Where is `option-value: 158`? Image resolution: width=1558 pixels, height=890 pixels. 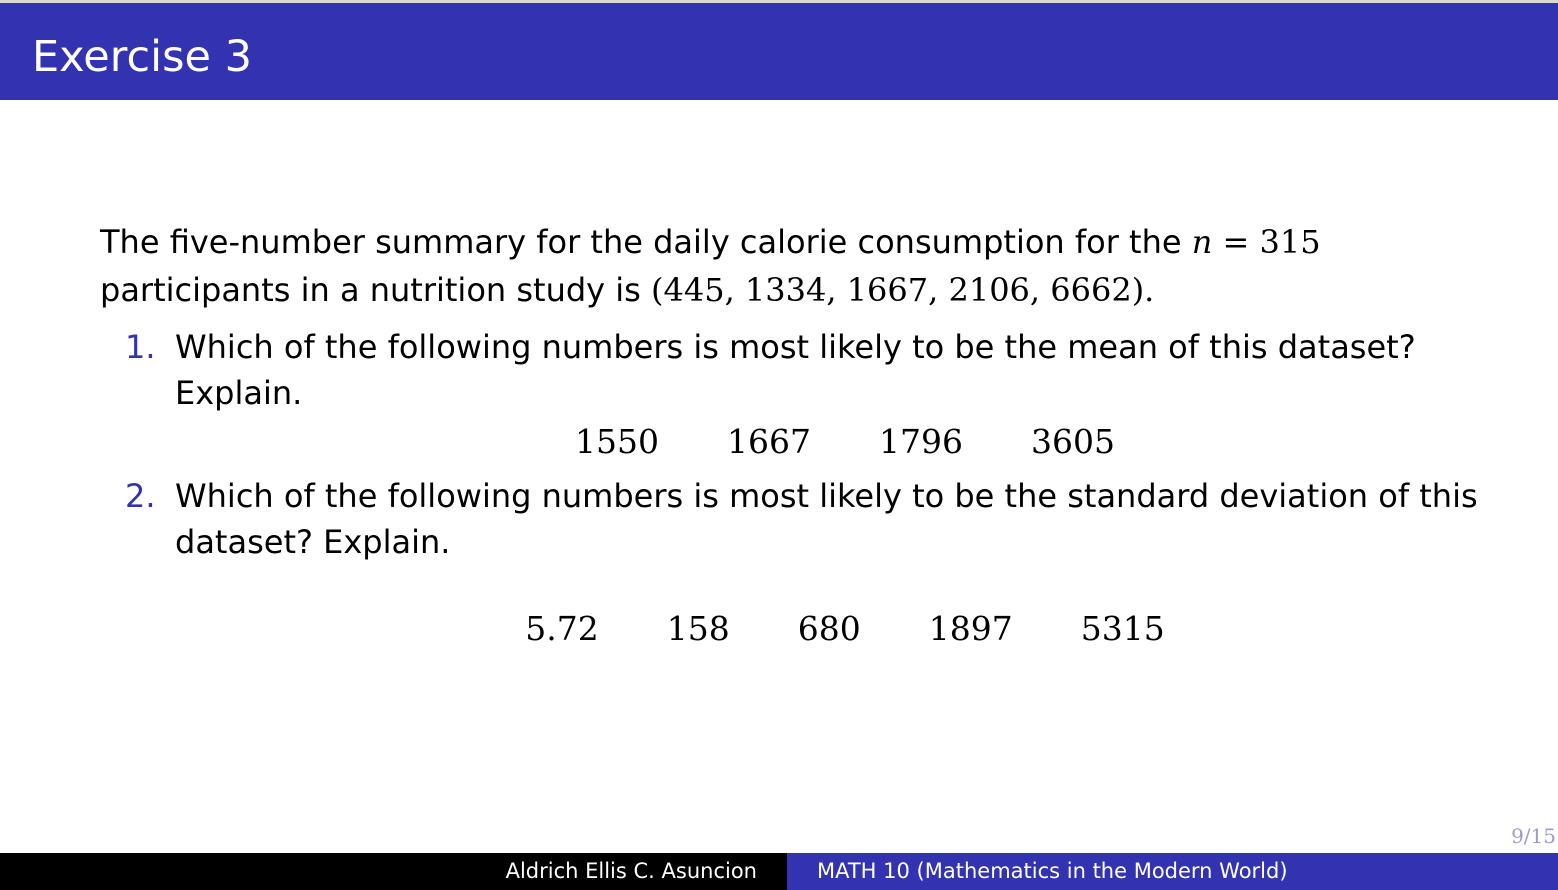 option-value: 158 is located at coordinates (698, 628).